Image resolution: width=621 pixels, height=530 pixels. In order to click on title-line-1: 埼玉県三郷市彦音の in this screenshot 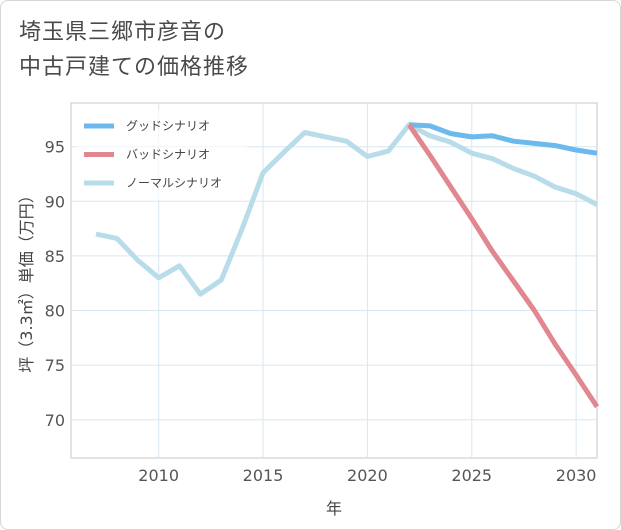, I will do `click(123, 32)`.